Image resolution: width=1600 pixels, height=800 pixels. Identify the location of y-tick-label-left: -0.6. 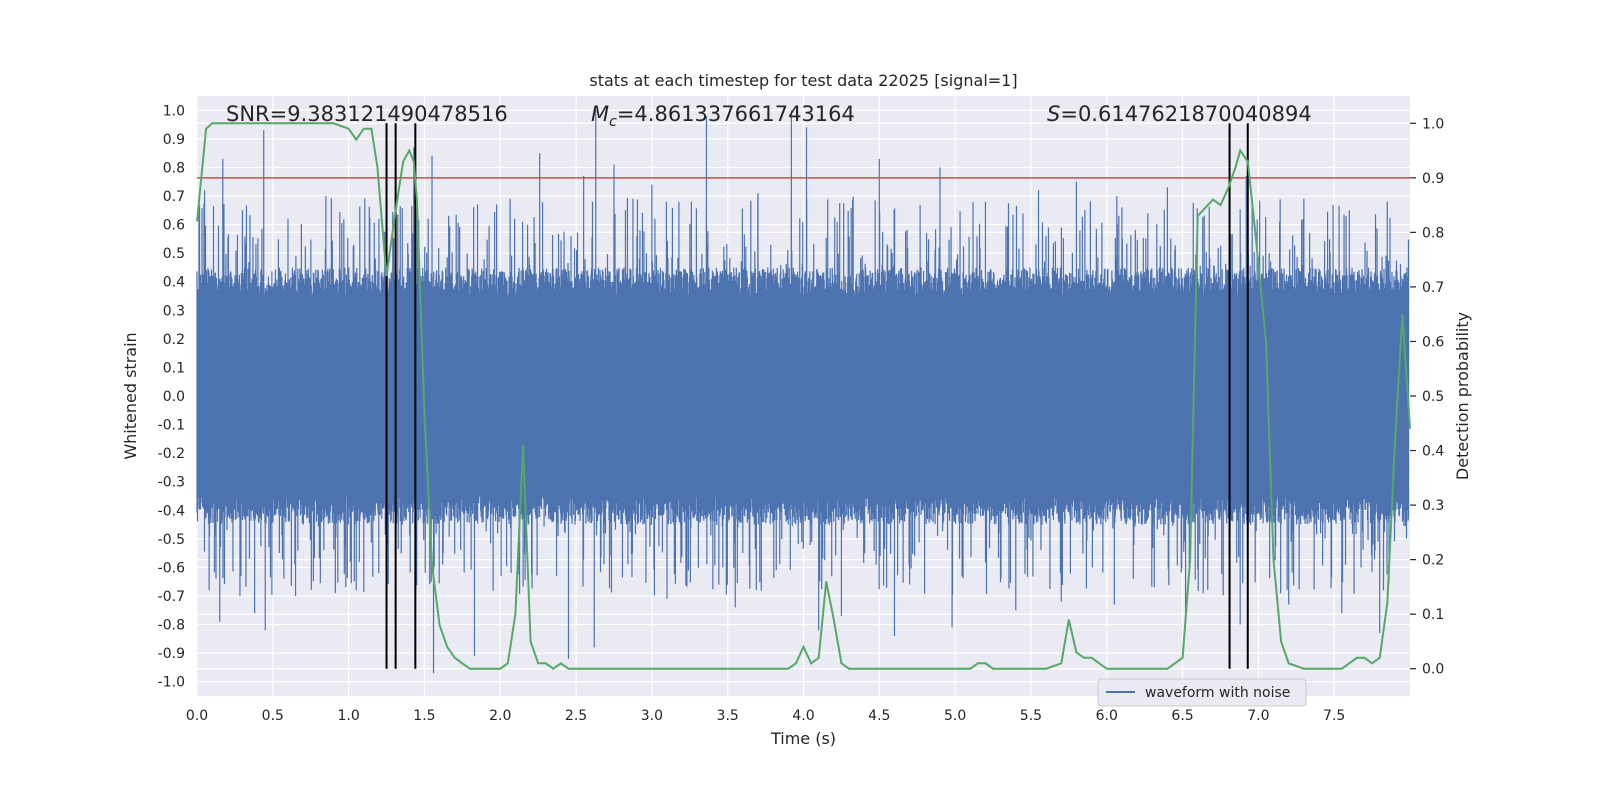
(171, 568).